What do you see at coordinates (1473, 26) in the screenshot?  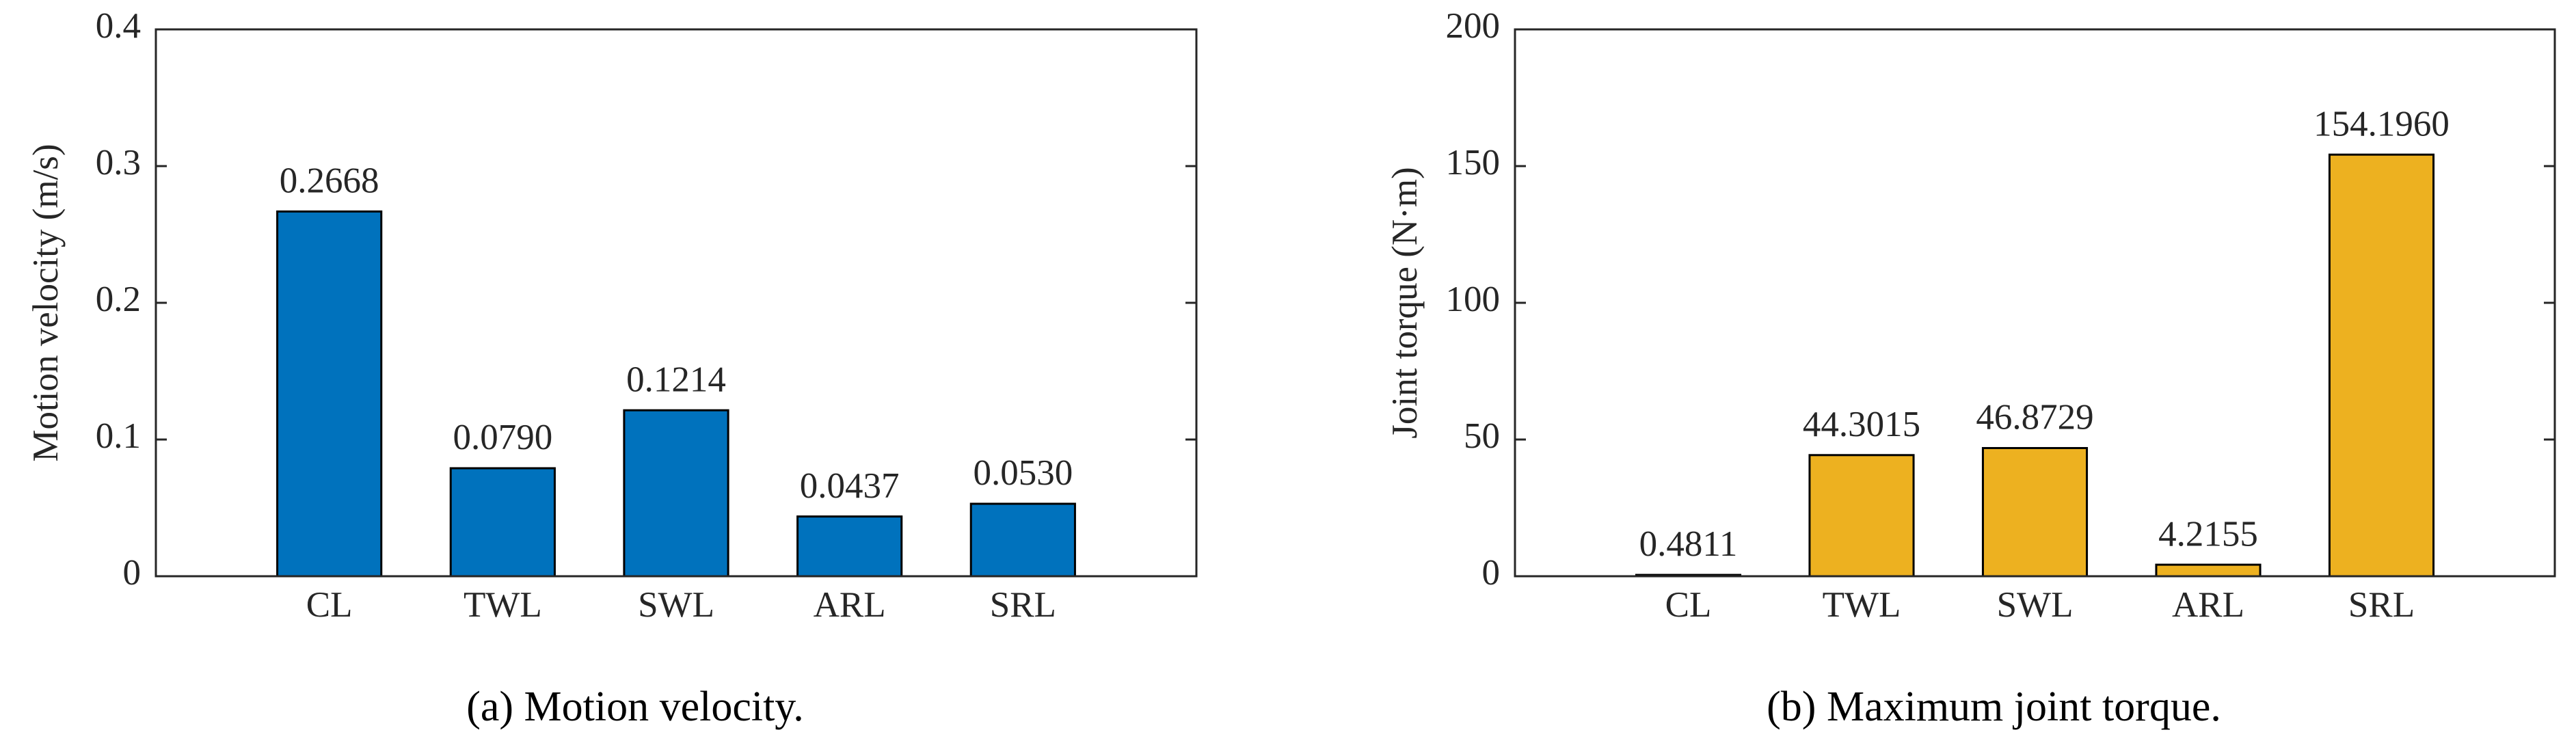 I see `y-tick-label: 200` at bounding box center [1473, 26].